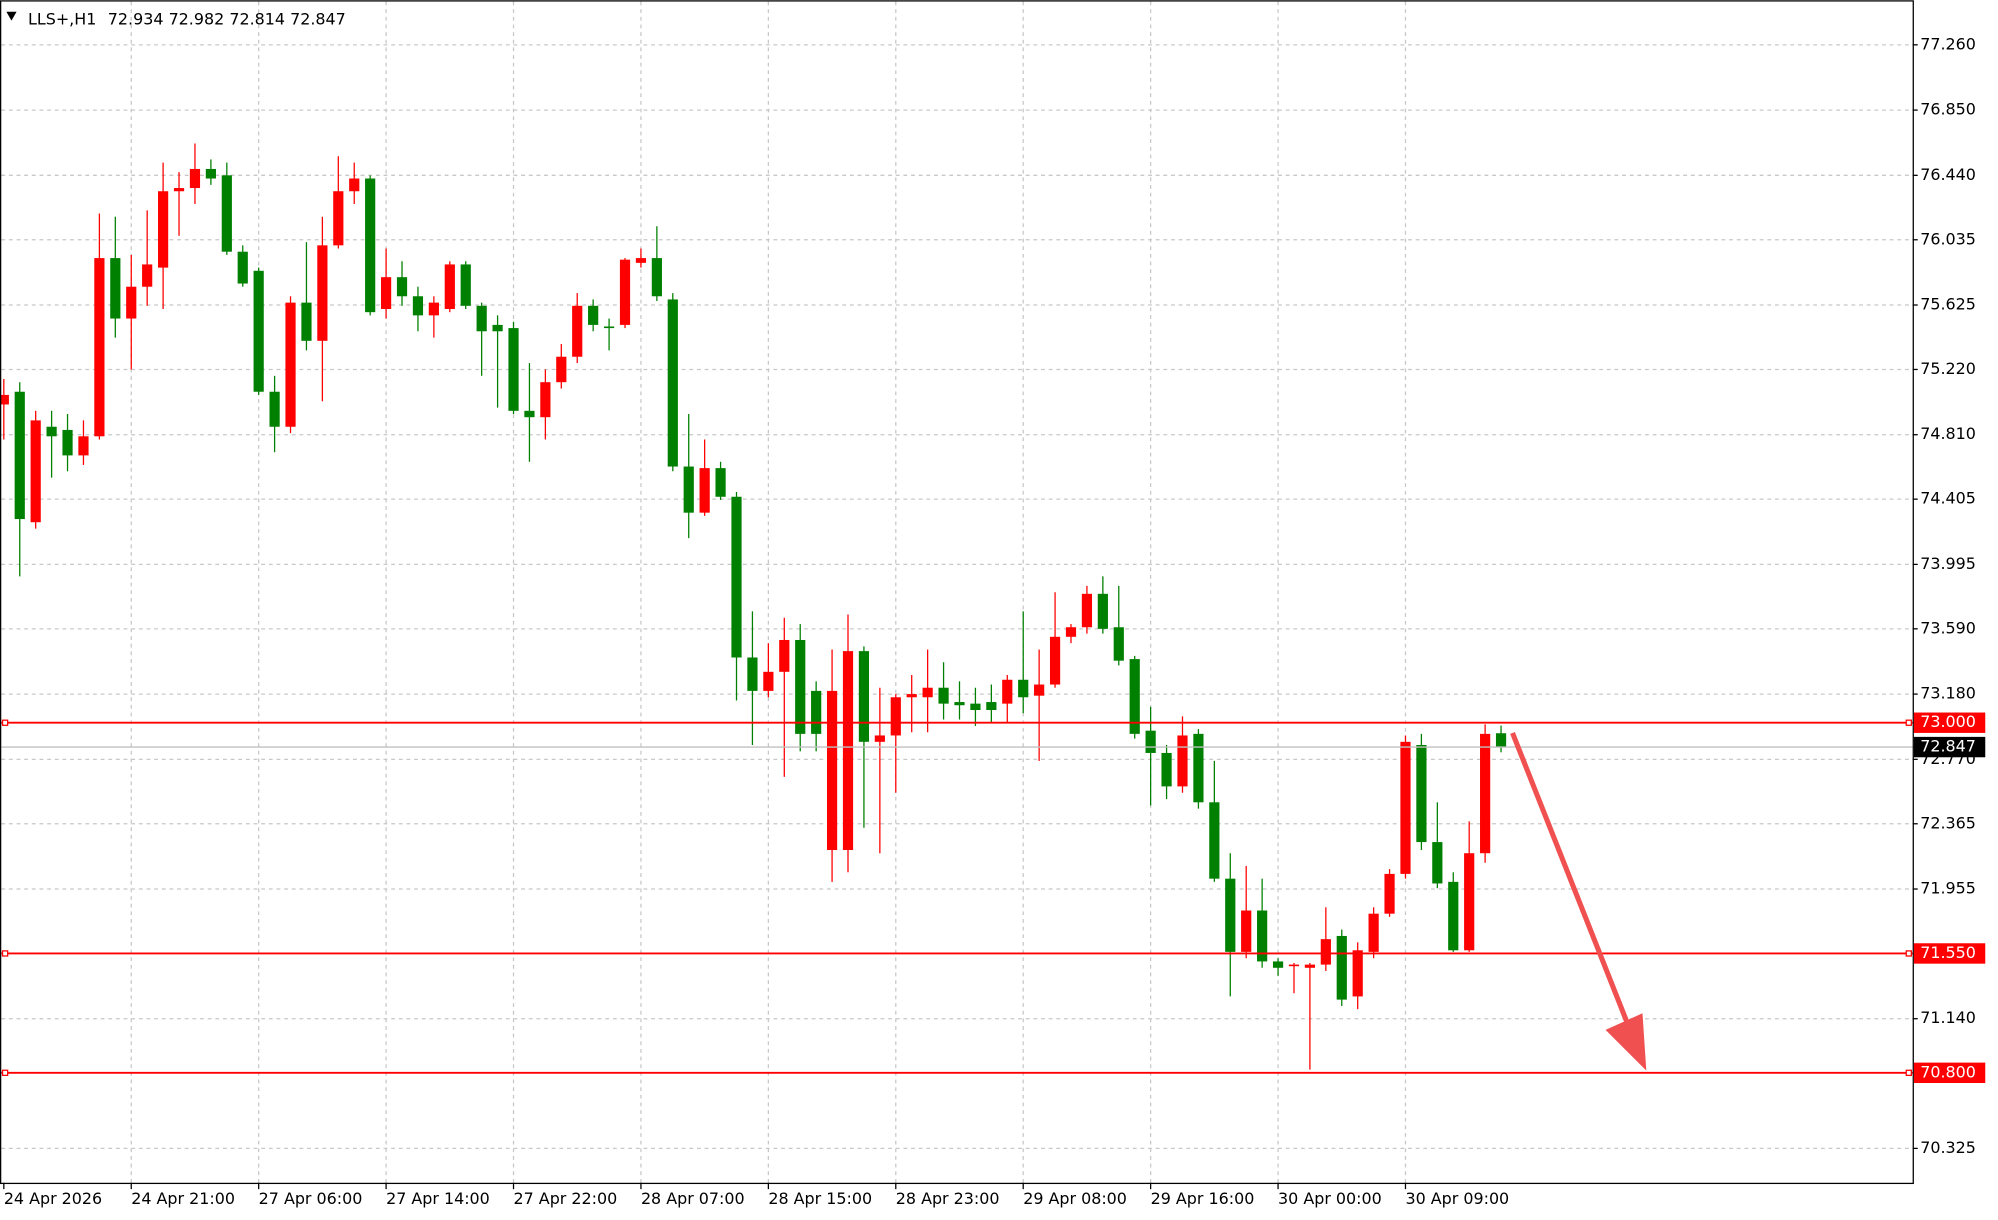  What do you see at coordinates (1203, 1198) in the screenshot?
I see `x-tick-label: 29 Apr 16:00` at bounding box center [1203, 1198].